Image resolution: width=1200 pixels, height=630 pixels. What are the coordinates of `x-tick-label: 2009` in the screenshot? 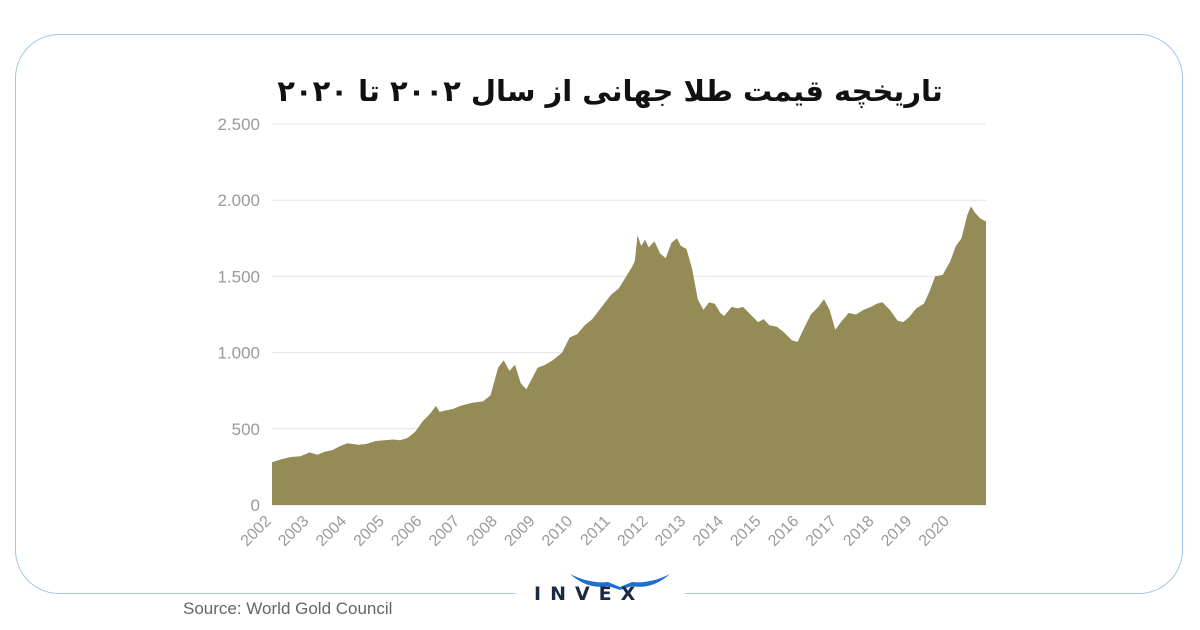 It's located at (519, 531).